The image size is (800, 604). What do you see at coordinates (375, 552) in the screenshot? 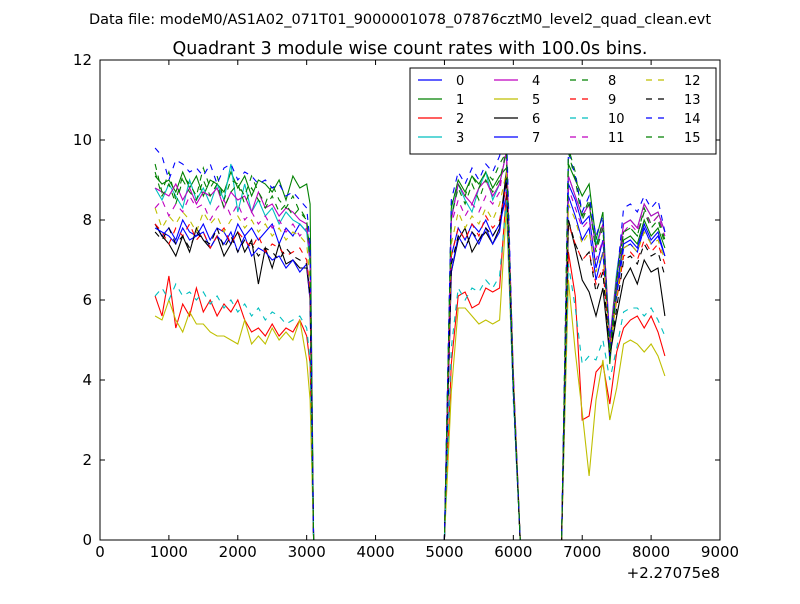
I see `x-tick-label: 4000` at bounding box center [375, 552].